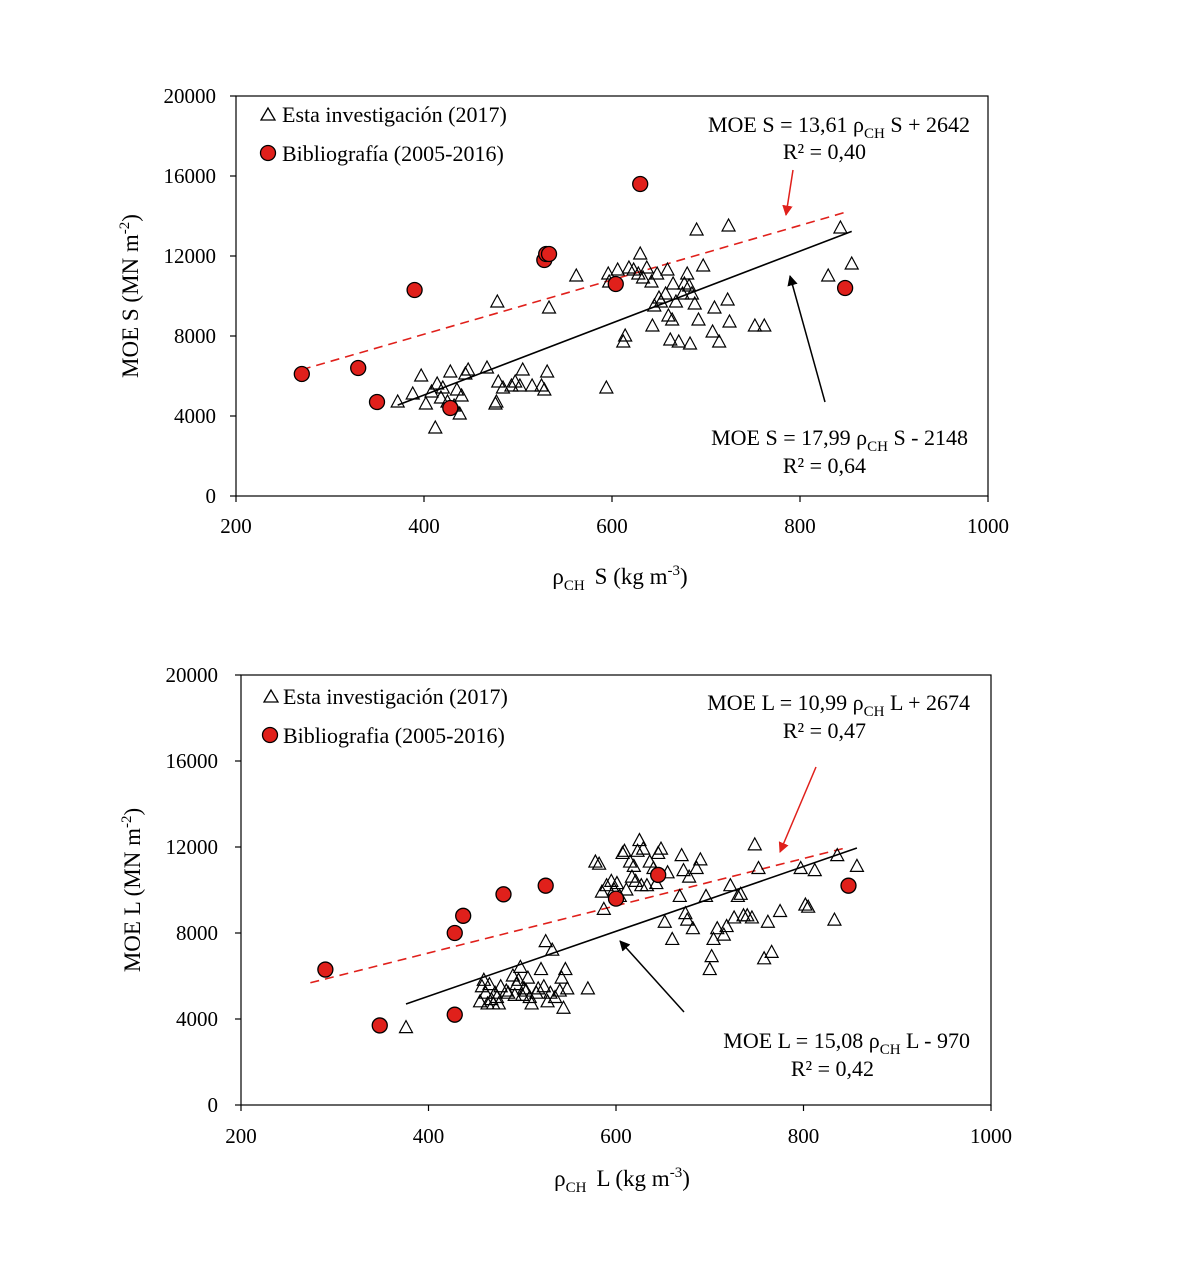 The image size is (1181, 1266). I want to click on legend-circle-marker, so click(270, 735).